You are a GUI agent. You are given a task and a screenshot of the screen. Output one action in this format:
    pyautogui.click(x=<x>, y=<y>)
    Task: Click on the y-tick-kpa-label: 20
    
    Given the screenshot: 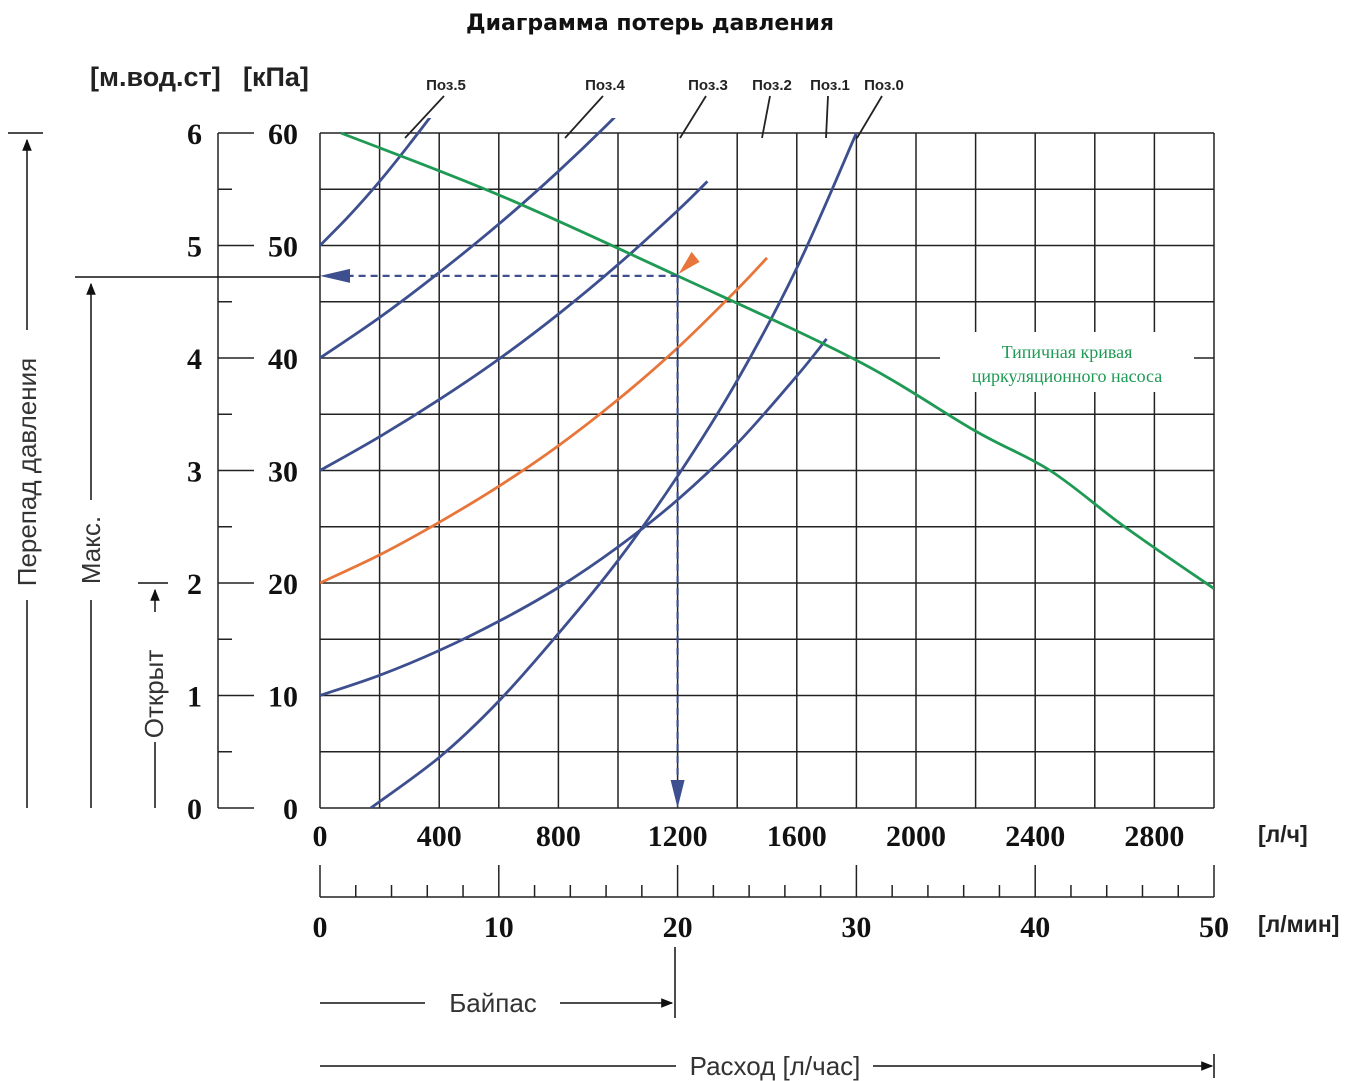 What is the action you would take?
    pyautogui.click(x=283, y=584)
    